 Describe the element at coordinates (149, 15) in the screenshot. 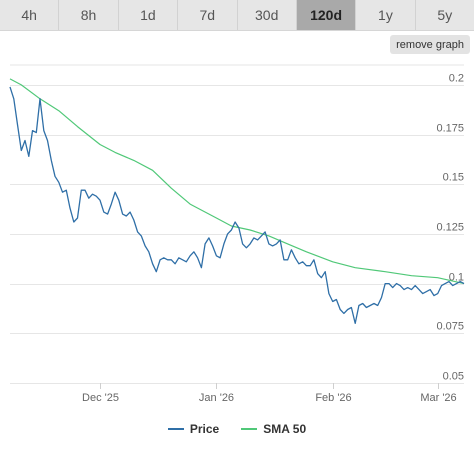

I see `tab-1d: 1d` at that location.